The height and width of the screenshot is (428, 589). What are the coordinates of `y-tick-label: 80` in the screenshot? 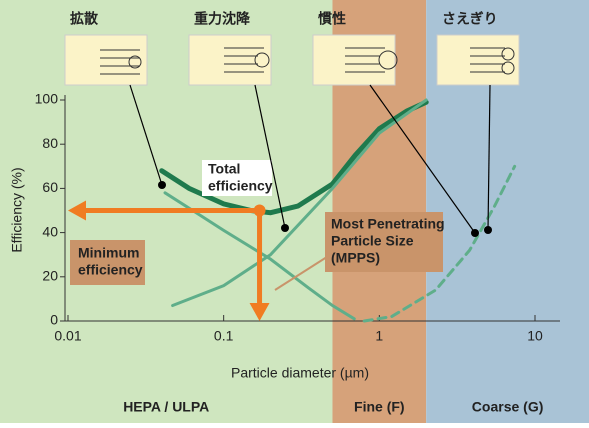 It's located at (50, 143).